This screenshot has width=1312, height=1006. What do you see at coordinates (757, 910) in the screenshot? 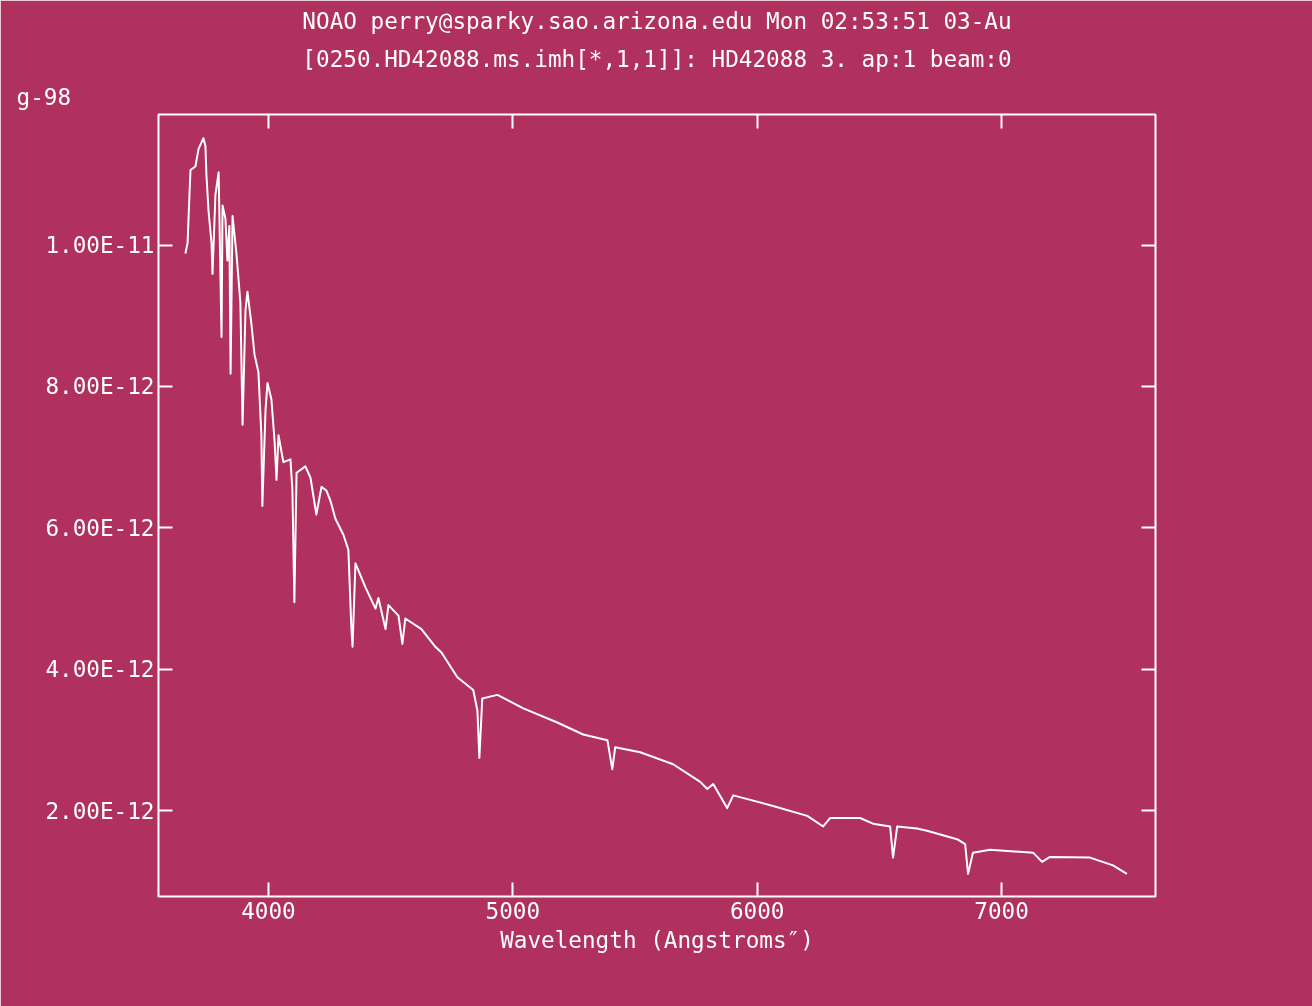
I see `x-tick-label: 6000` at bounding box center [757, 910].